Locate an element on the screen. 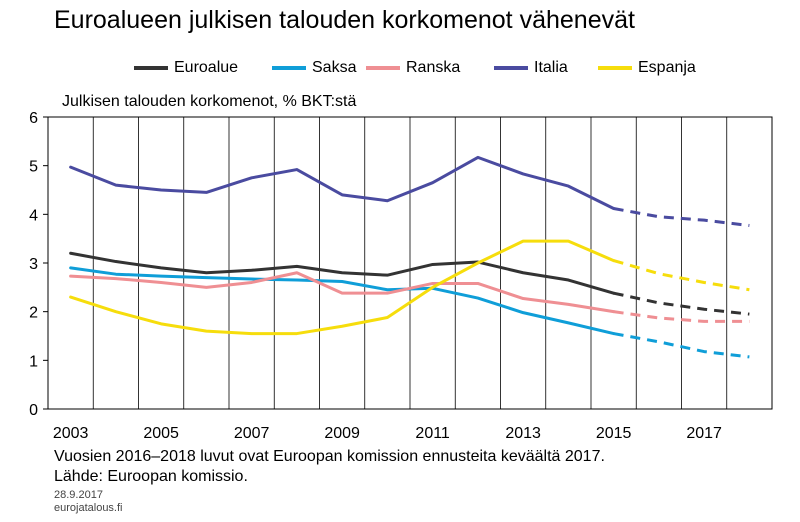  series-line-euroalue is located at coordinates (342, 273).